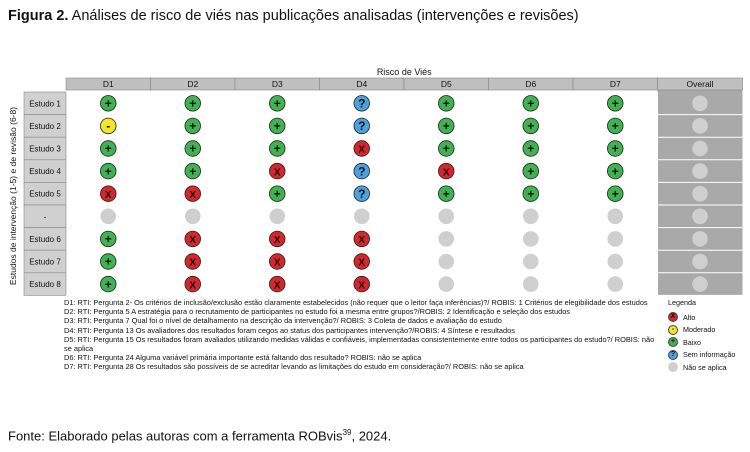  I want to click on legend-label: Alto, so click(689, 317).